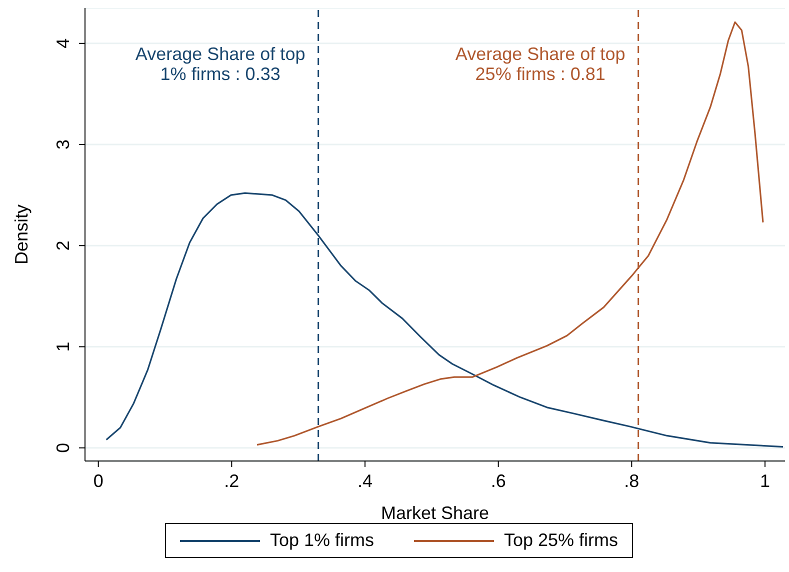 This screenshot has height=572, width=789. I want to click on legend-label: Top 25% firms, so click(561, 540).